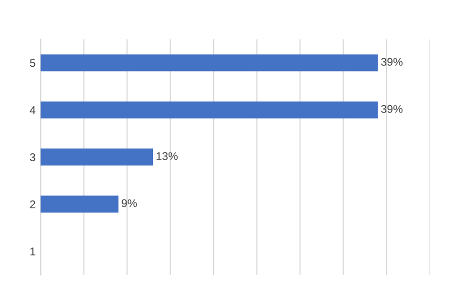 The image size is (451, 302). Describe the element at coordinates (33, 204) in the screenshot. I see `y-tick-label: 2` at that location.